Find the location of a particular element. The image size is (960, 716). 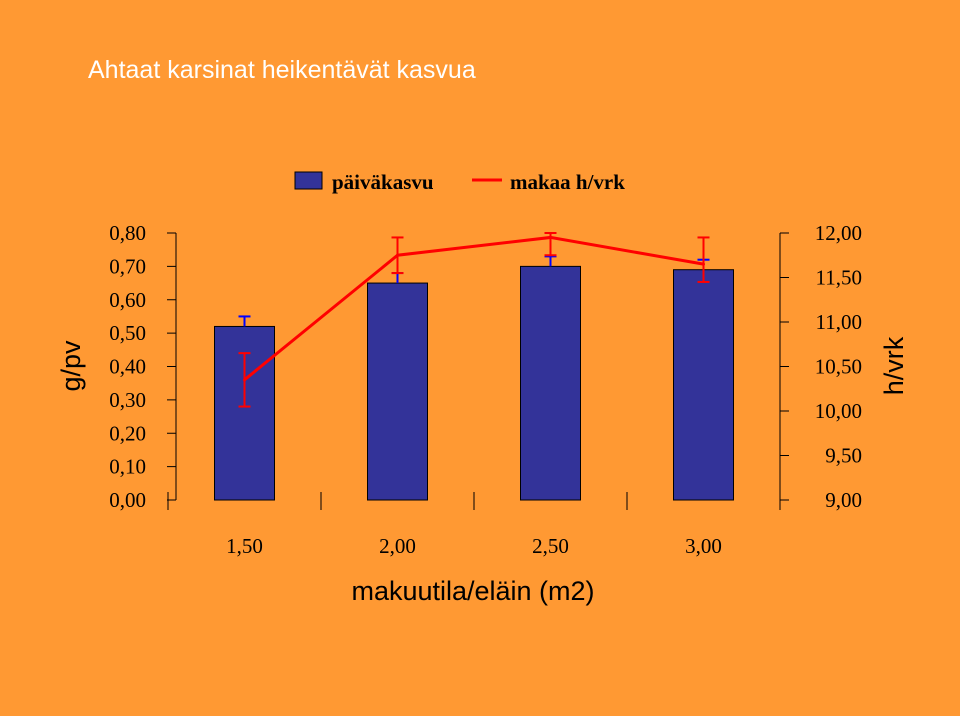

chart-title: Ahtaat karsinat heikentävät kasvua is located at coordinates (282, 70).